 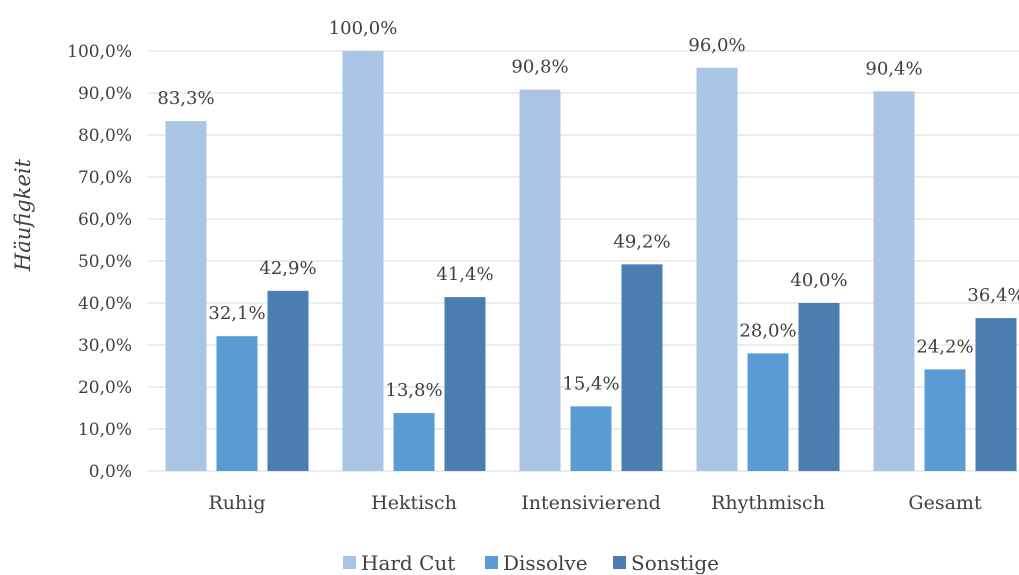 I want to click on legend-label: Dissolve, so click(x=545, y=563).